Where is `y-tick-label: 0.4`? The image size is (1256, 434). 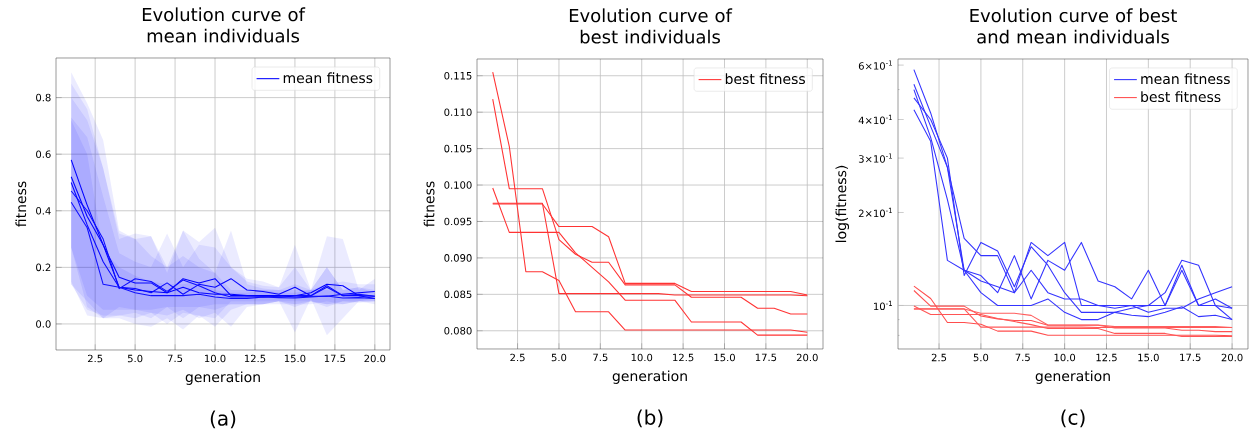 y-tick-label: 0.4 is located at coordinates (43, 210).